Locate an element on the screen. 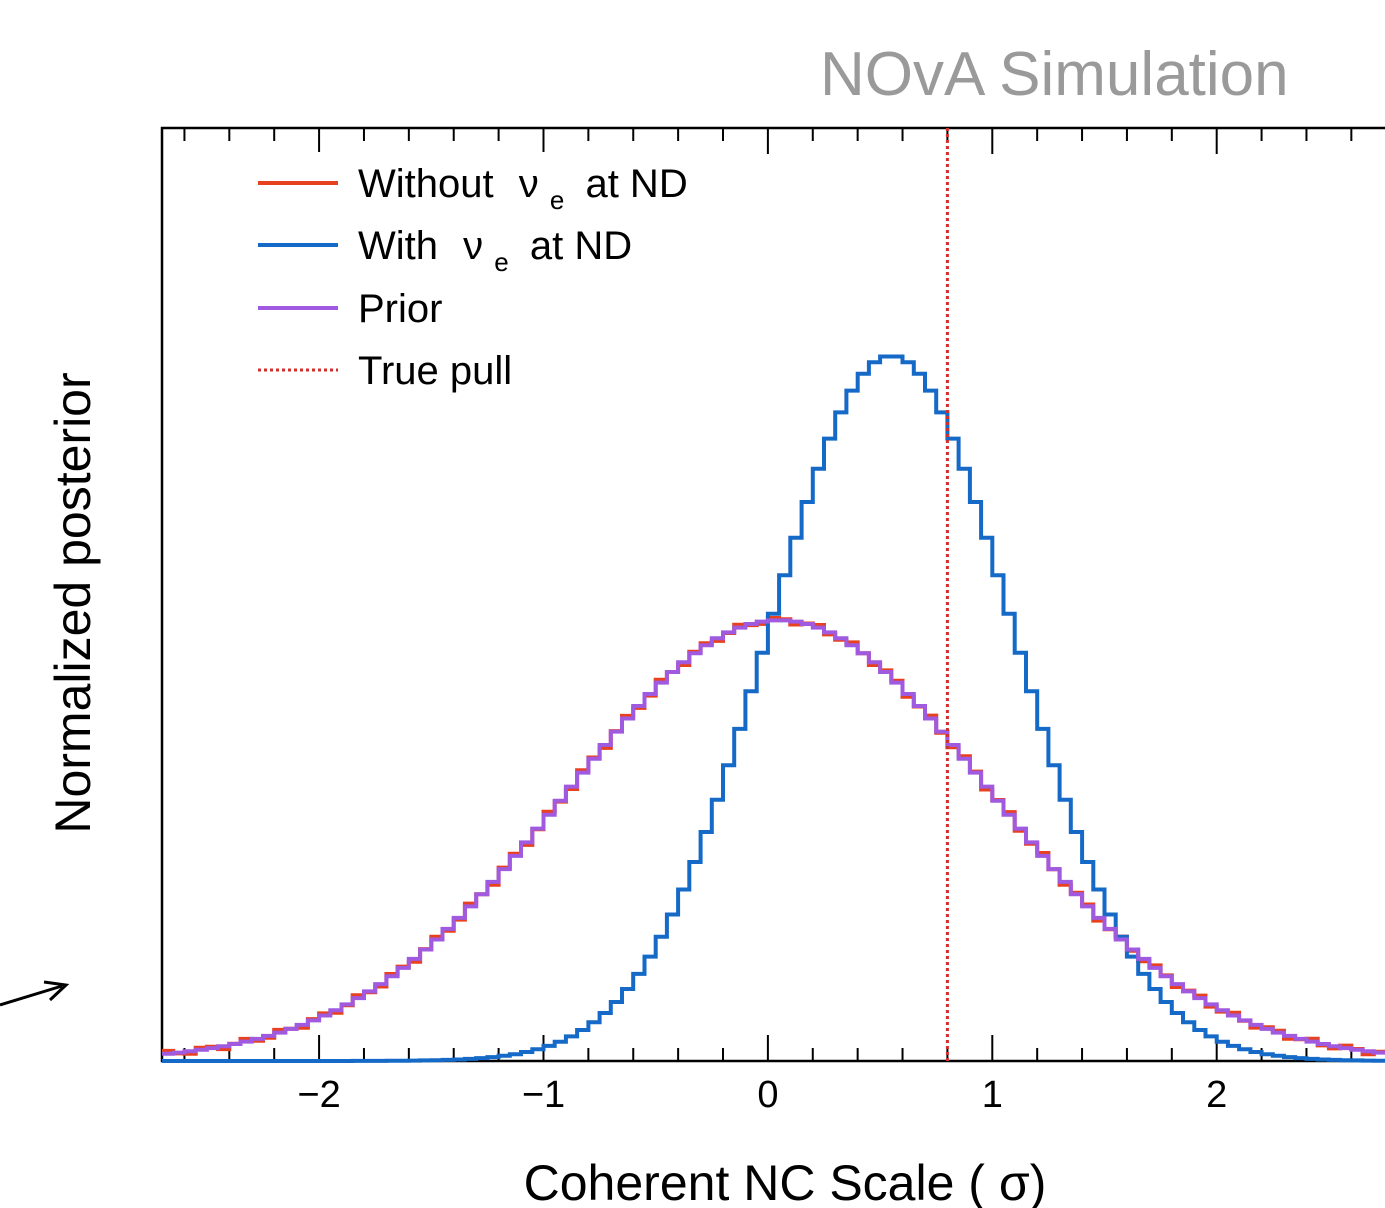 The width and height of the screenshot is (1385, 1208). chart-title: NOvA Simulation is located at coordinates (1054, 74).